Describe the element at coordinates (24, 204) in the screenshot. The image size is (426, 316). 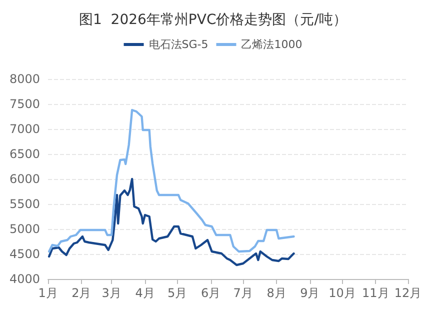
I see `y-tick-label: 5500` at that location.